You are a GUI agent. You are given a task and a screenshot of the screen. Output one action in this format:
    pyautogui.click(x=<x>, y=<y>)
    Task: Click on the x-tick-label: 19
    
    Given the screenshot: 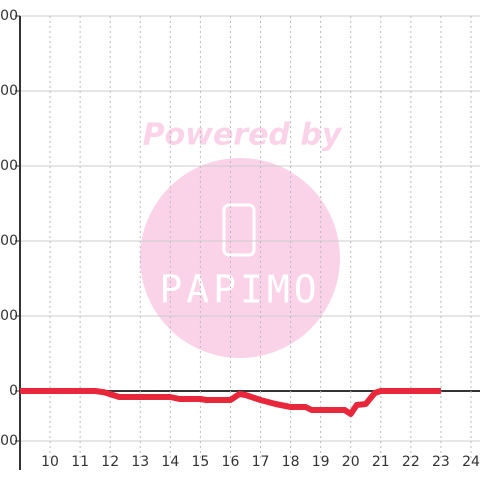 What is the action you would take?
    pyautogui.click(x=321, y=462)
    